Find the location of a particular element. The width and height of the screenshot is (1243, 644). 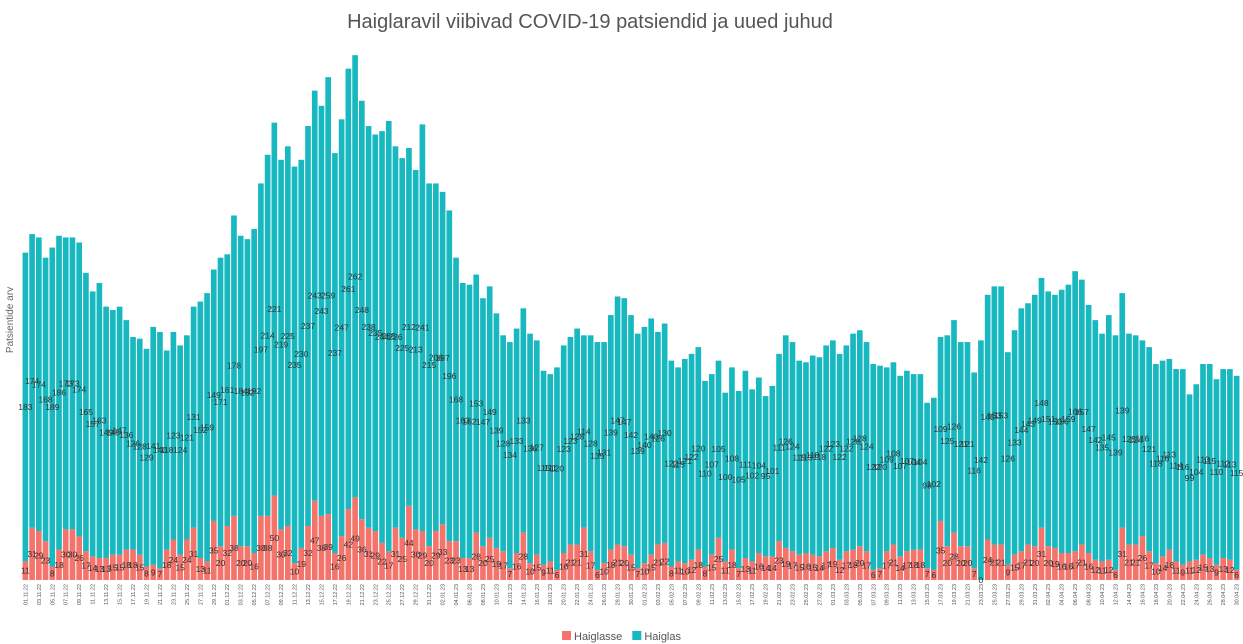

data-label: 186 is located at coordinates (59, 393).